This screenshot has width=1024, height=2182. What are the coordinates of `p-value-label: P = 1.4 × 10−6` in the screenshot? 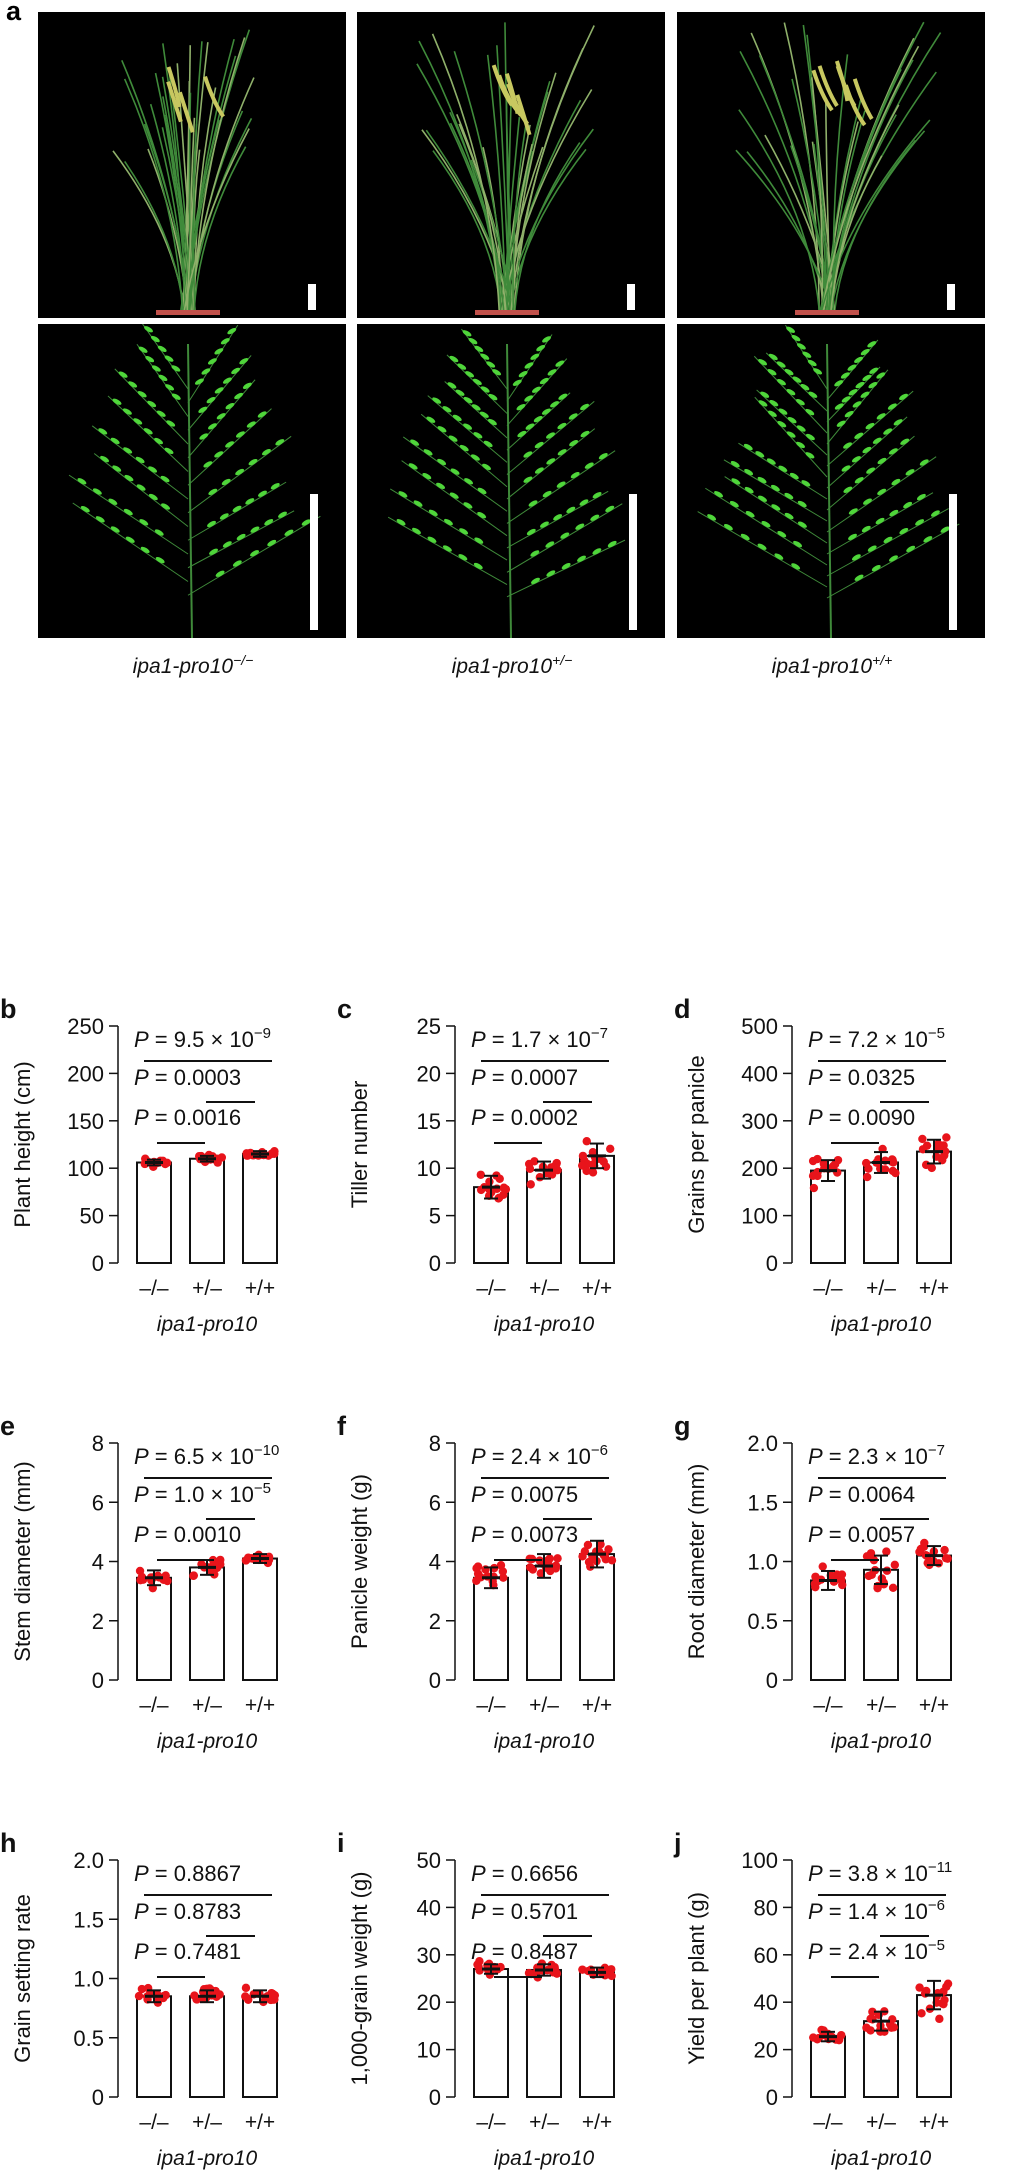 It's located at (876, 1910).